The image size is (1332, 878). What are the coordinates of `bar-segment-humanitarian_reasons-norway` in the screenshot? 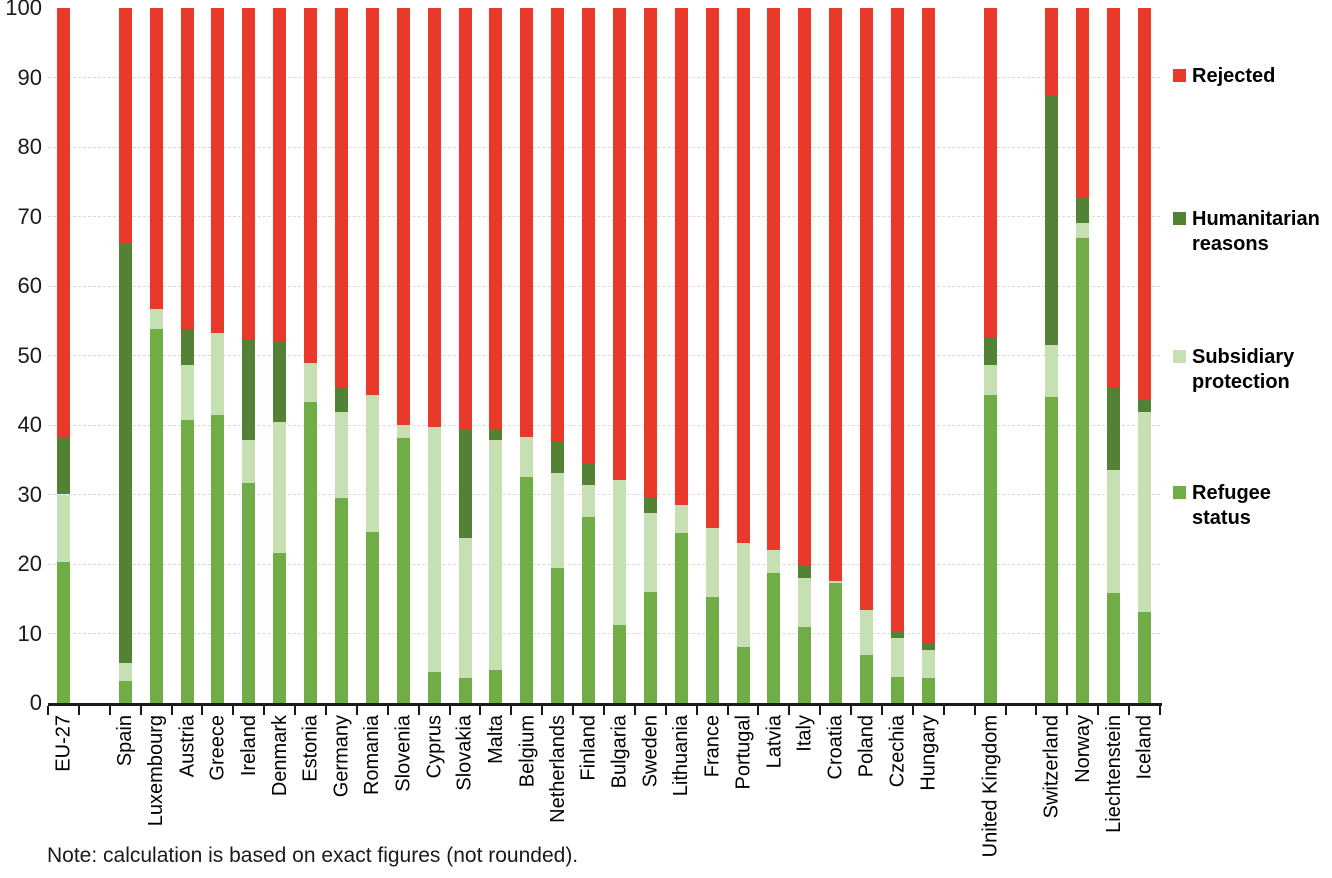 It's located at (1083, 210).